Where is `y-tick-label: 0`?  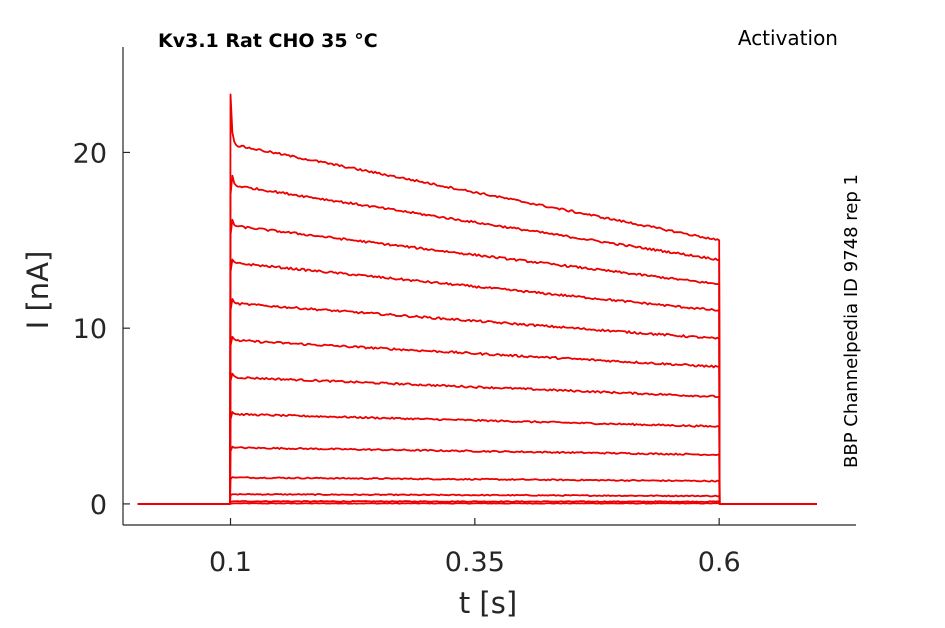 y-tick-label: 0 is located at coordinates (98, 505).